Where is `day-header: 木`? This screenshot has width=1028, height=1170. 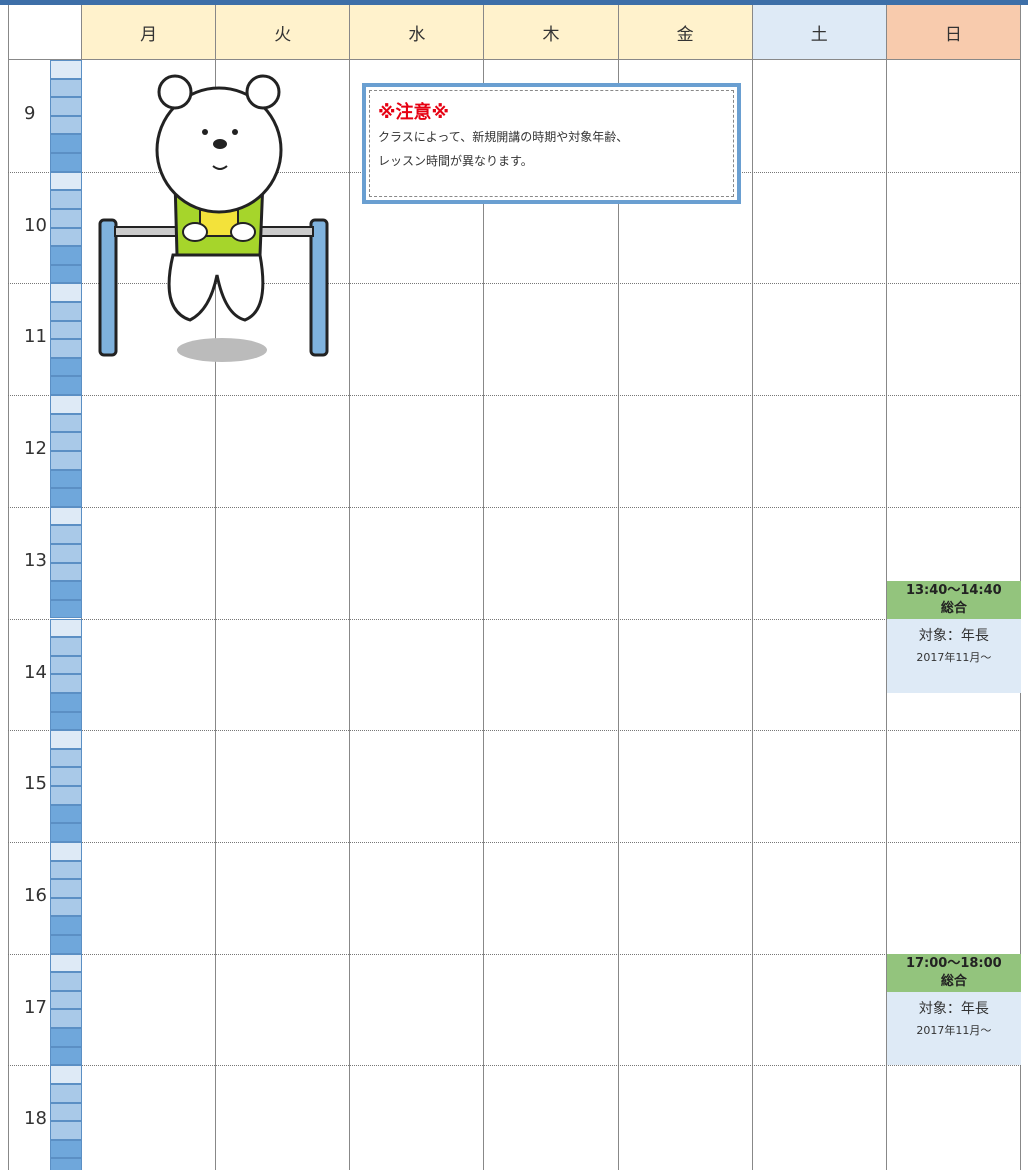 day-header: 木 is located at coordinates (551, 32).